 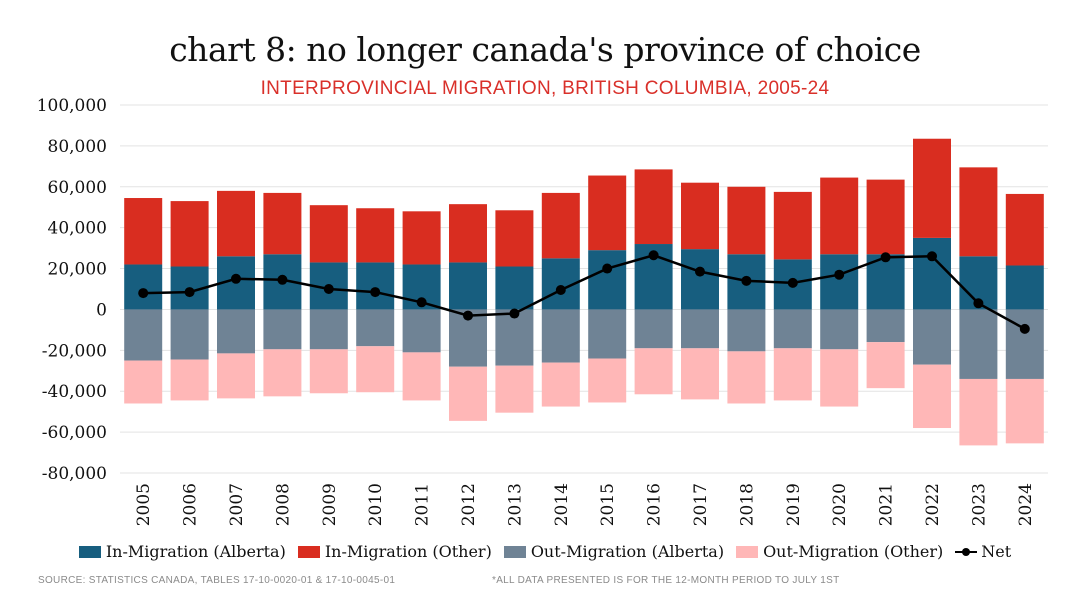 I want to click on x-tick-label: 2022, so click(x=933, y=504).